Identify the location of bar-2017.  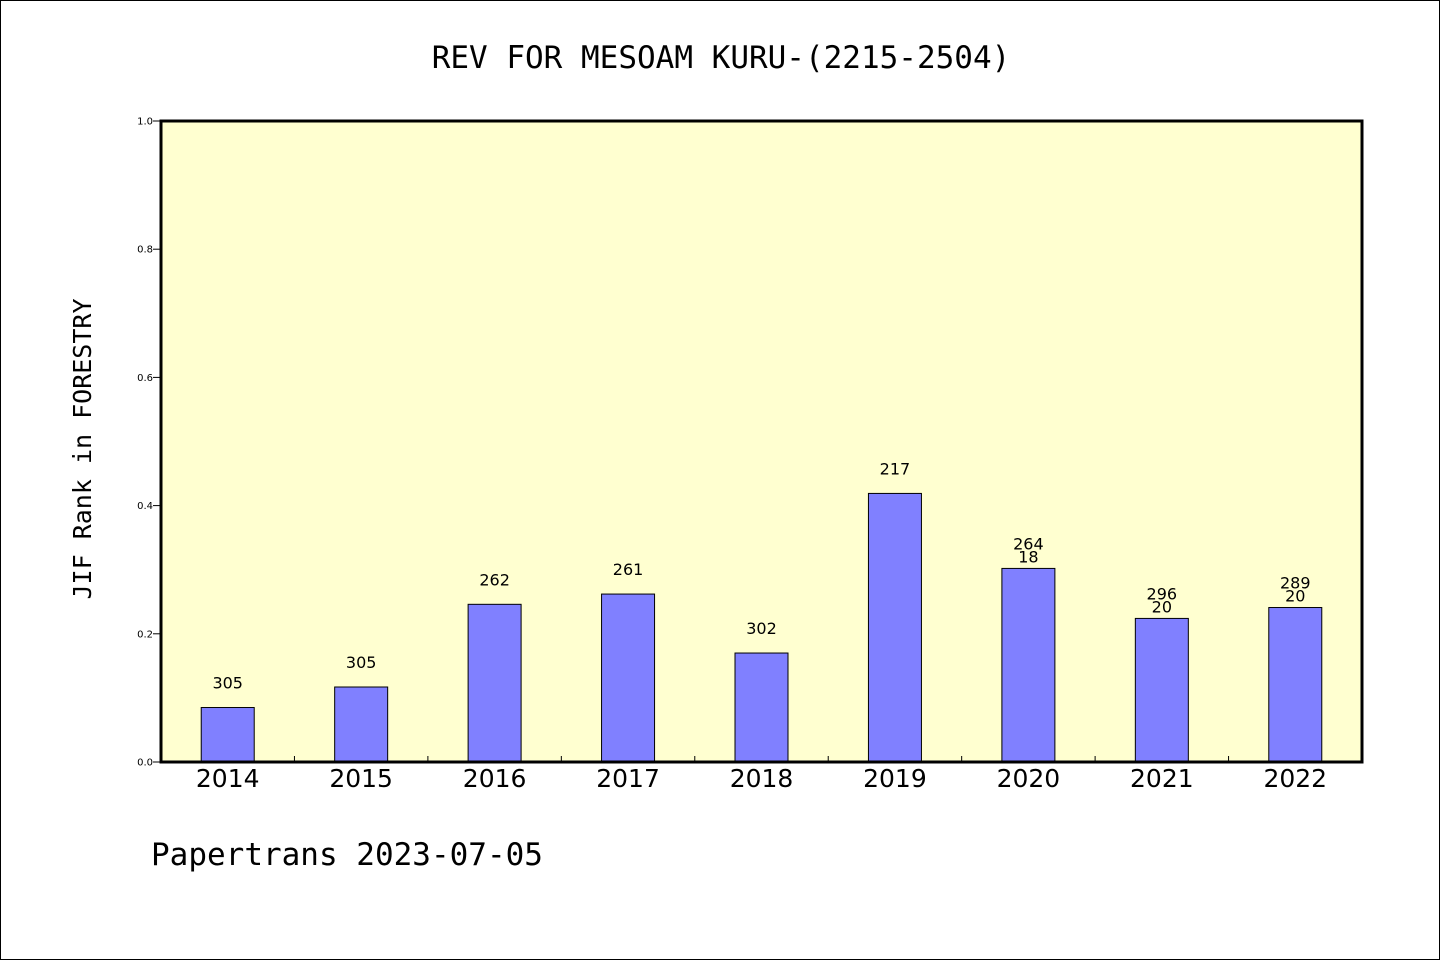
(628, 678).